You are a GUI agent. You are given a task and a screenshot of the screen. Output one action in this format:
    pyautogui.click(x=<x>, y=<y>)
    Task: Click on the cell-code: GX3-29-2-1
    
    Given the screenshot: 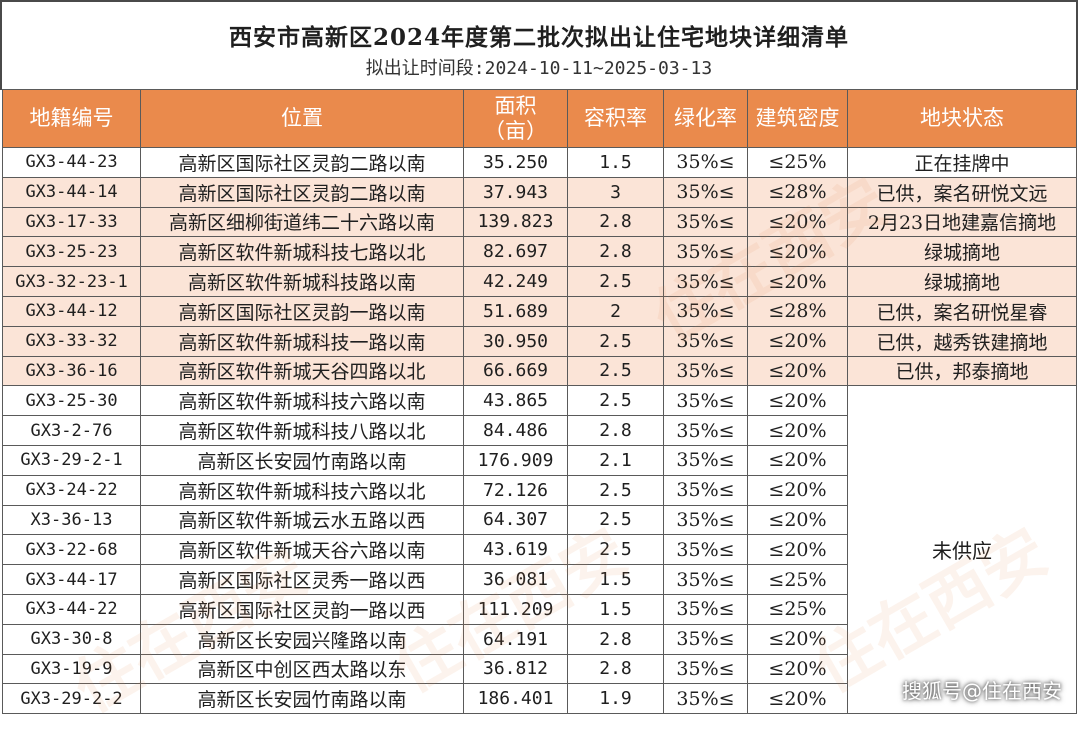 What is the action you would take?
    pyautogui.click(x=71, y=460)
    